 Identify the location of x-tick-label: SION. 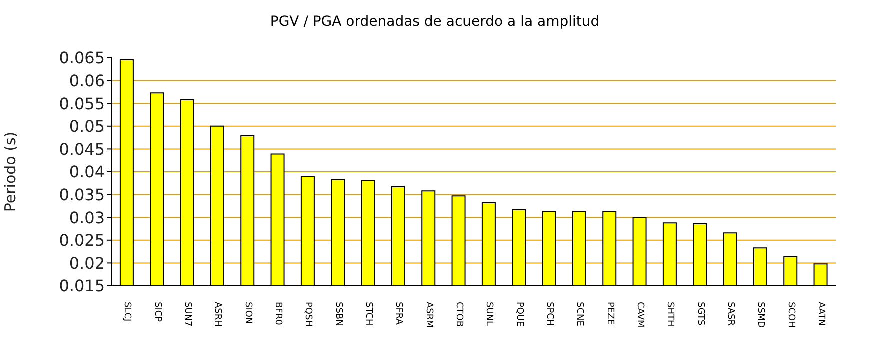
(247, 313).